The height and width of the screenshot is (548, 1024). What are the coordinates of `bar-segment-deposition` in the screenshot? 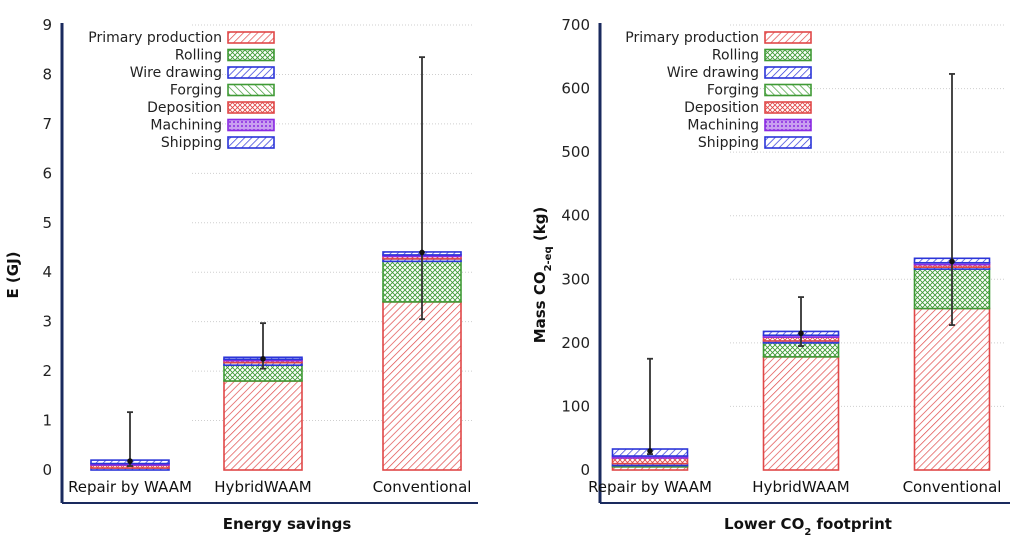 It's located at (650, 461).